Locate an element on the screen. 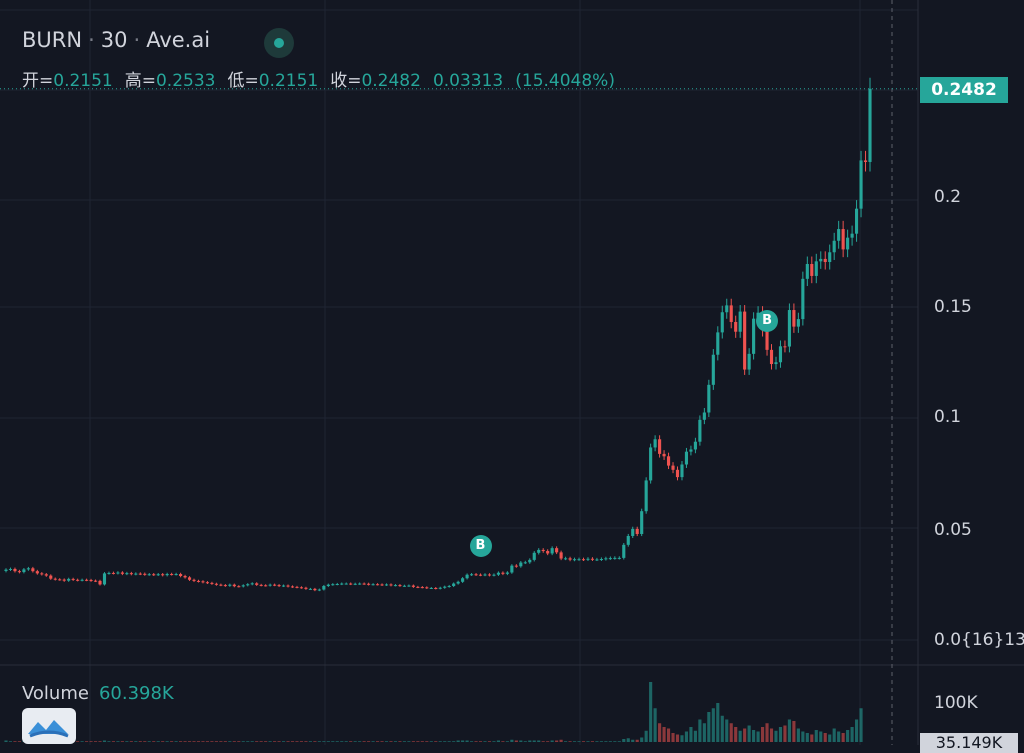 The height and width of the screenshot is (753, 1024). ave-logo-icon is located at coordinates (49, 726).